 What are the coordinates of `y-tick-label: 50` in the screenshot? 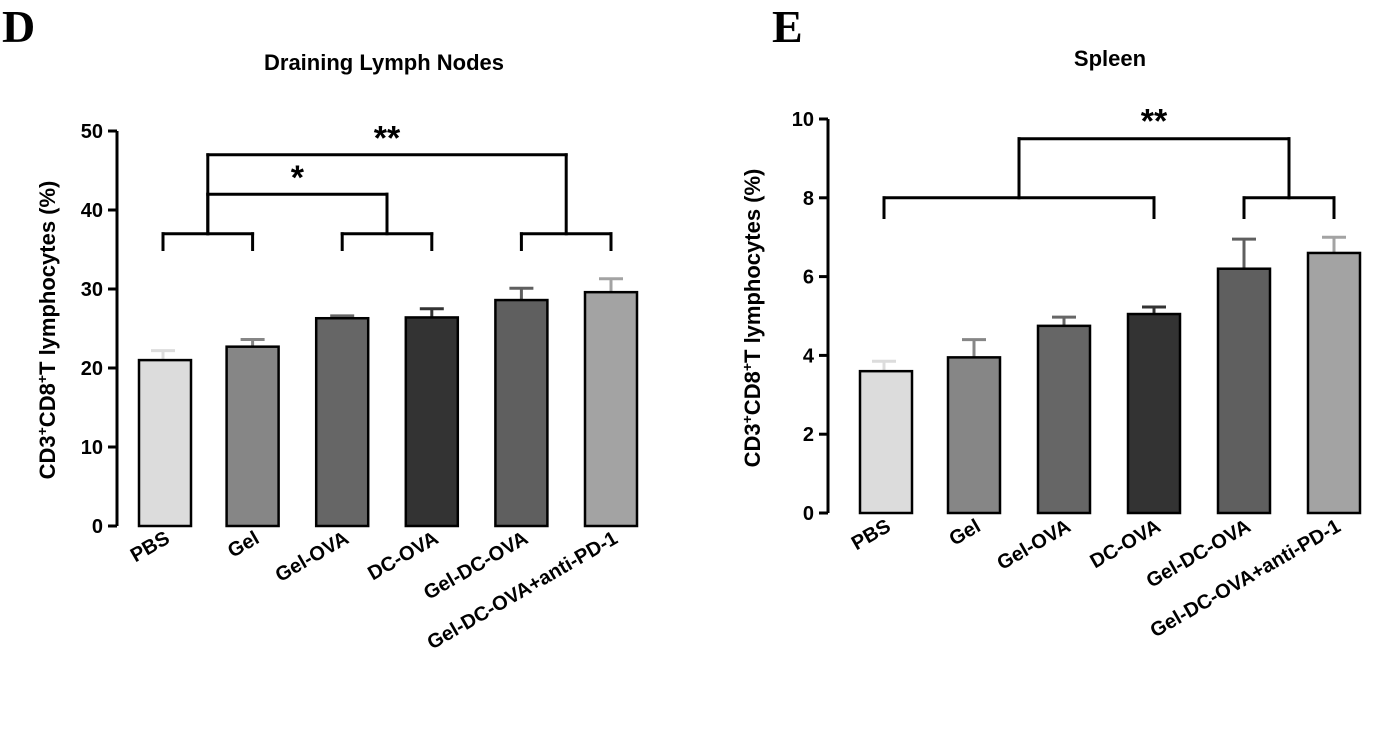 It's located at (92, 132).